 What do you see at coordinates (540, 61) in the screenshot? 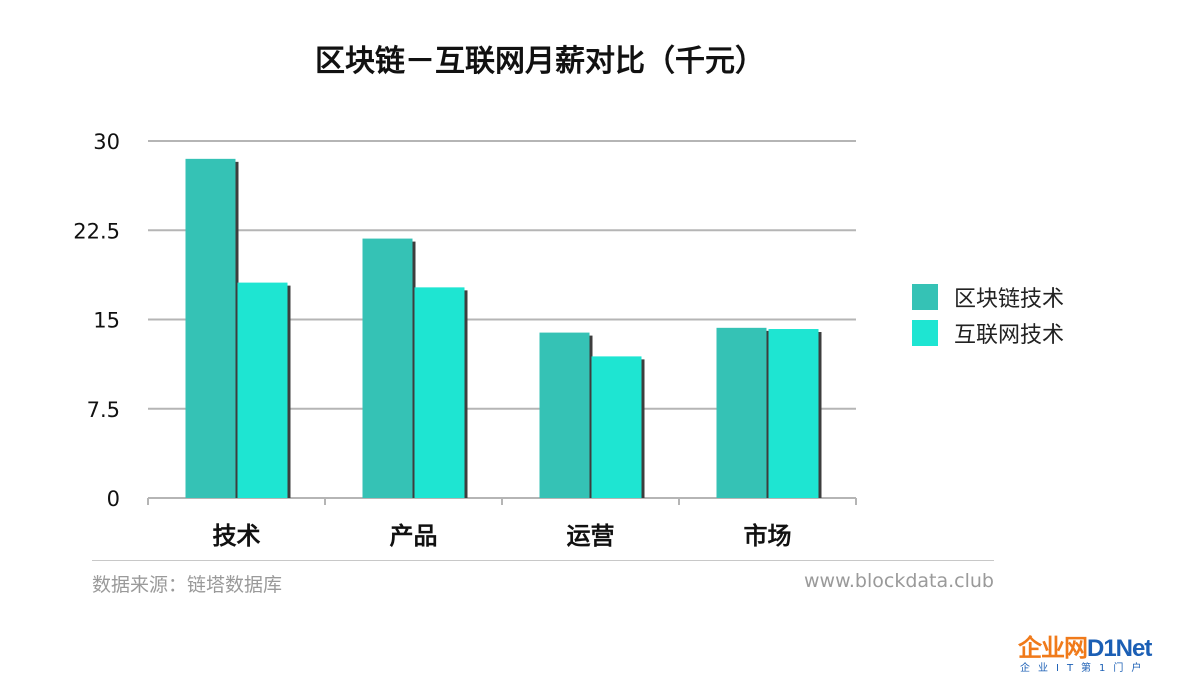
I see `chart-title: 区块链－互联网月薪对比（千元）` at bounding box center [540, 61].